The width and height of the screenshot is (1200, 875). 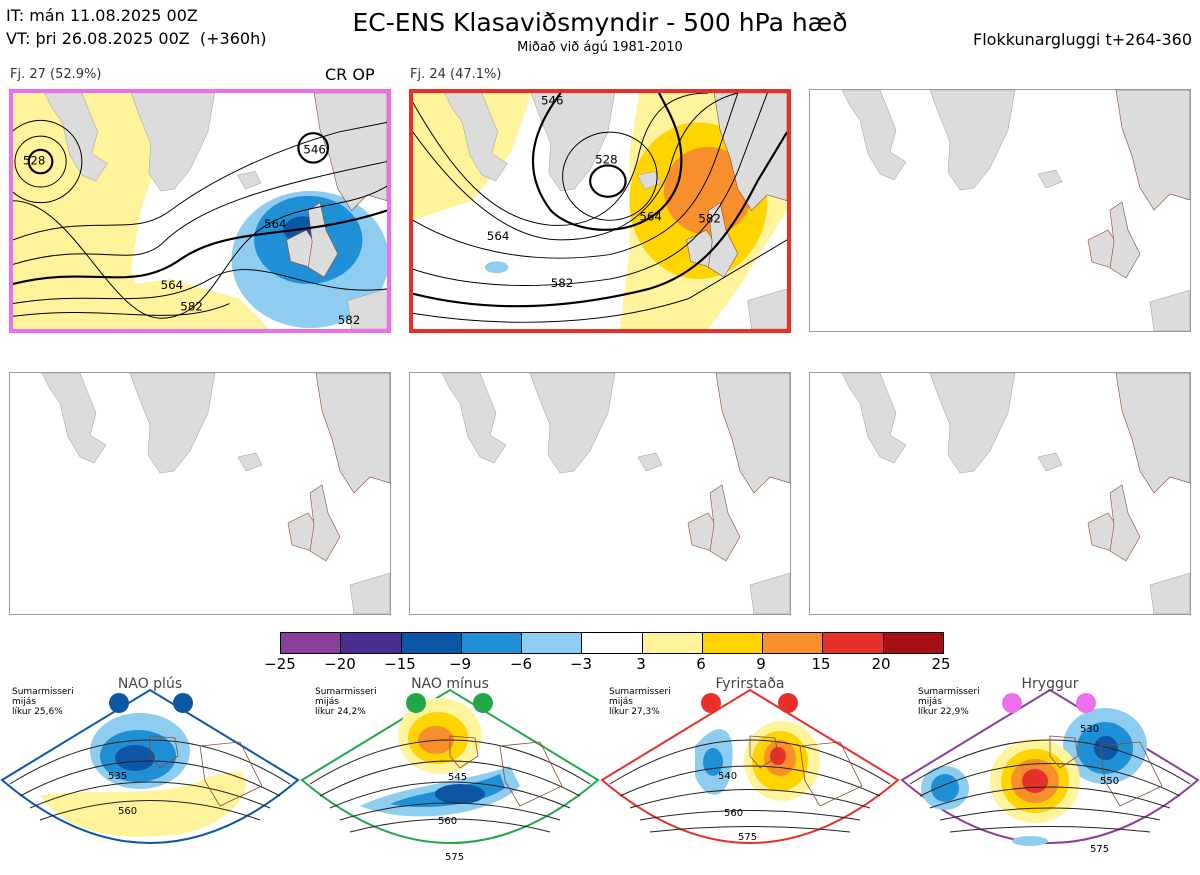 What do you see at coordinates (701, 664) in the screenshot?
I see `colorbar-tick: 6` at bounding box center [701, 664].